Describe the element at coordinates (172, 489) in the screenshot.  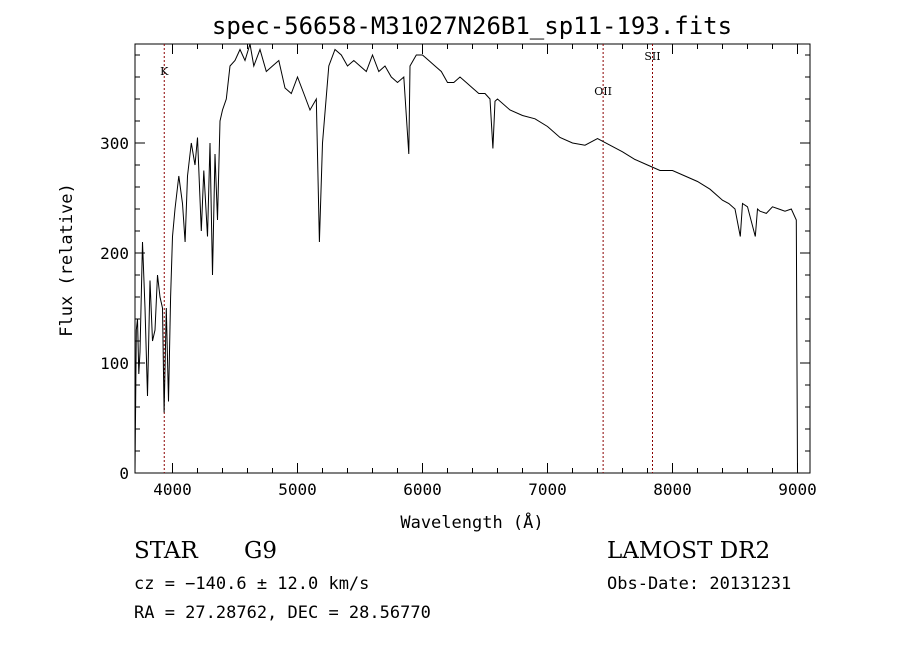
I see `x-tick-label: 4000` at that location.